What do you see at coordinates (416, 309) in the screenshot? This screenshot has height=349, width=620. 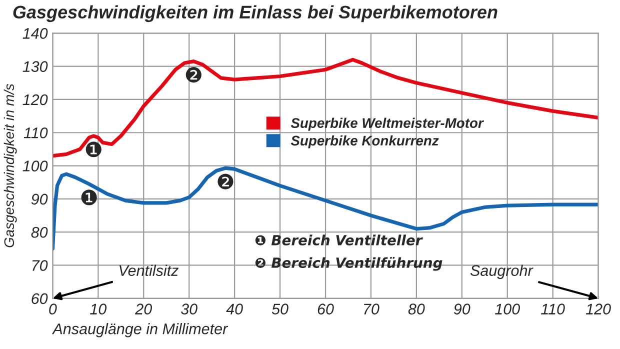 I see `x-tick-label: 80` at bounding box center [416, 309].